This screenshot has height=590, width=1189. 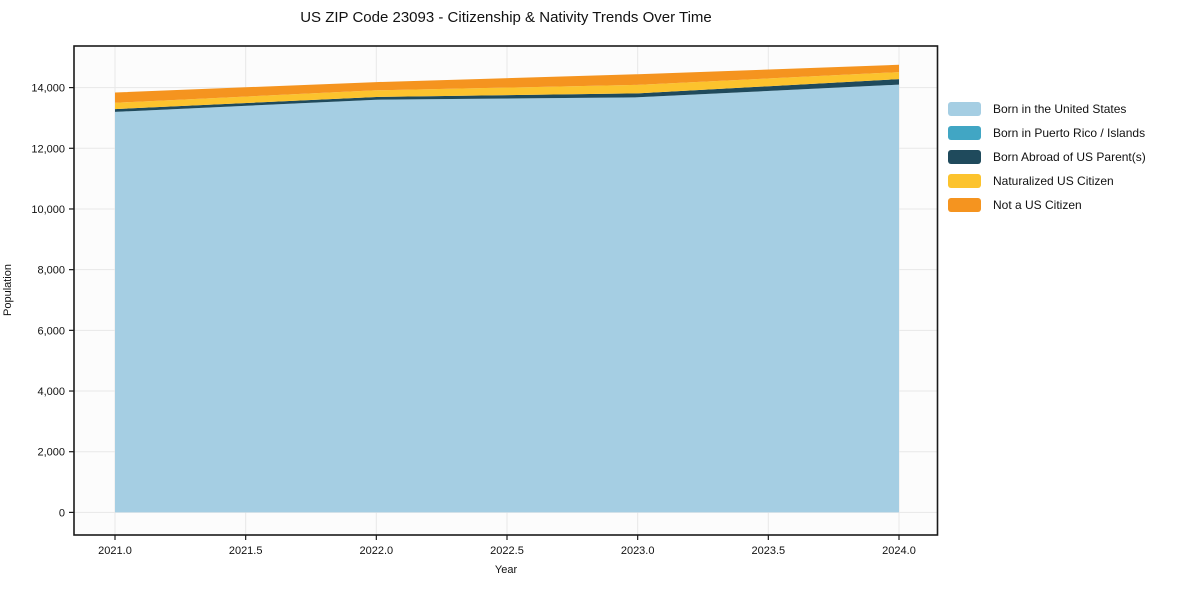 I want to click on x-tick-label: 2024.0, so click(x=899, y=551).